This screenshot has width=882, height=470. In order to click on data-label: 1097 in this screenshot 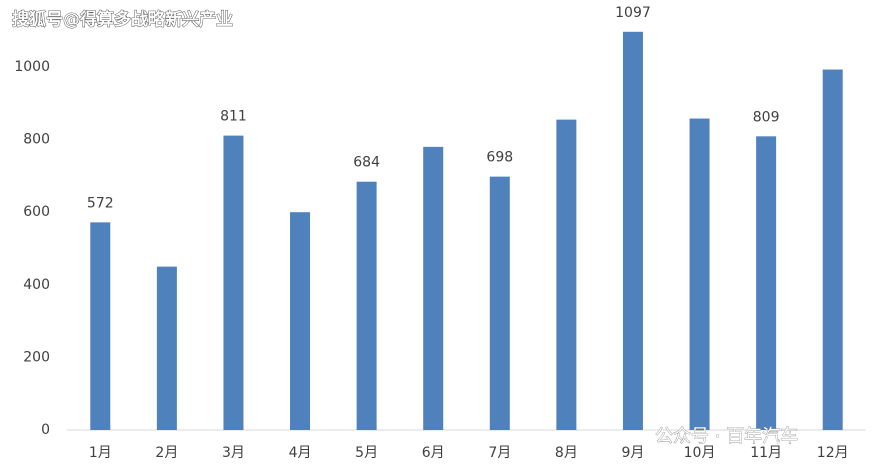, I will do `click(633, 13)`.